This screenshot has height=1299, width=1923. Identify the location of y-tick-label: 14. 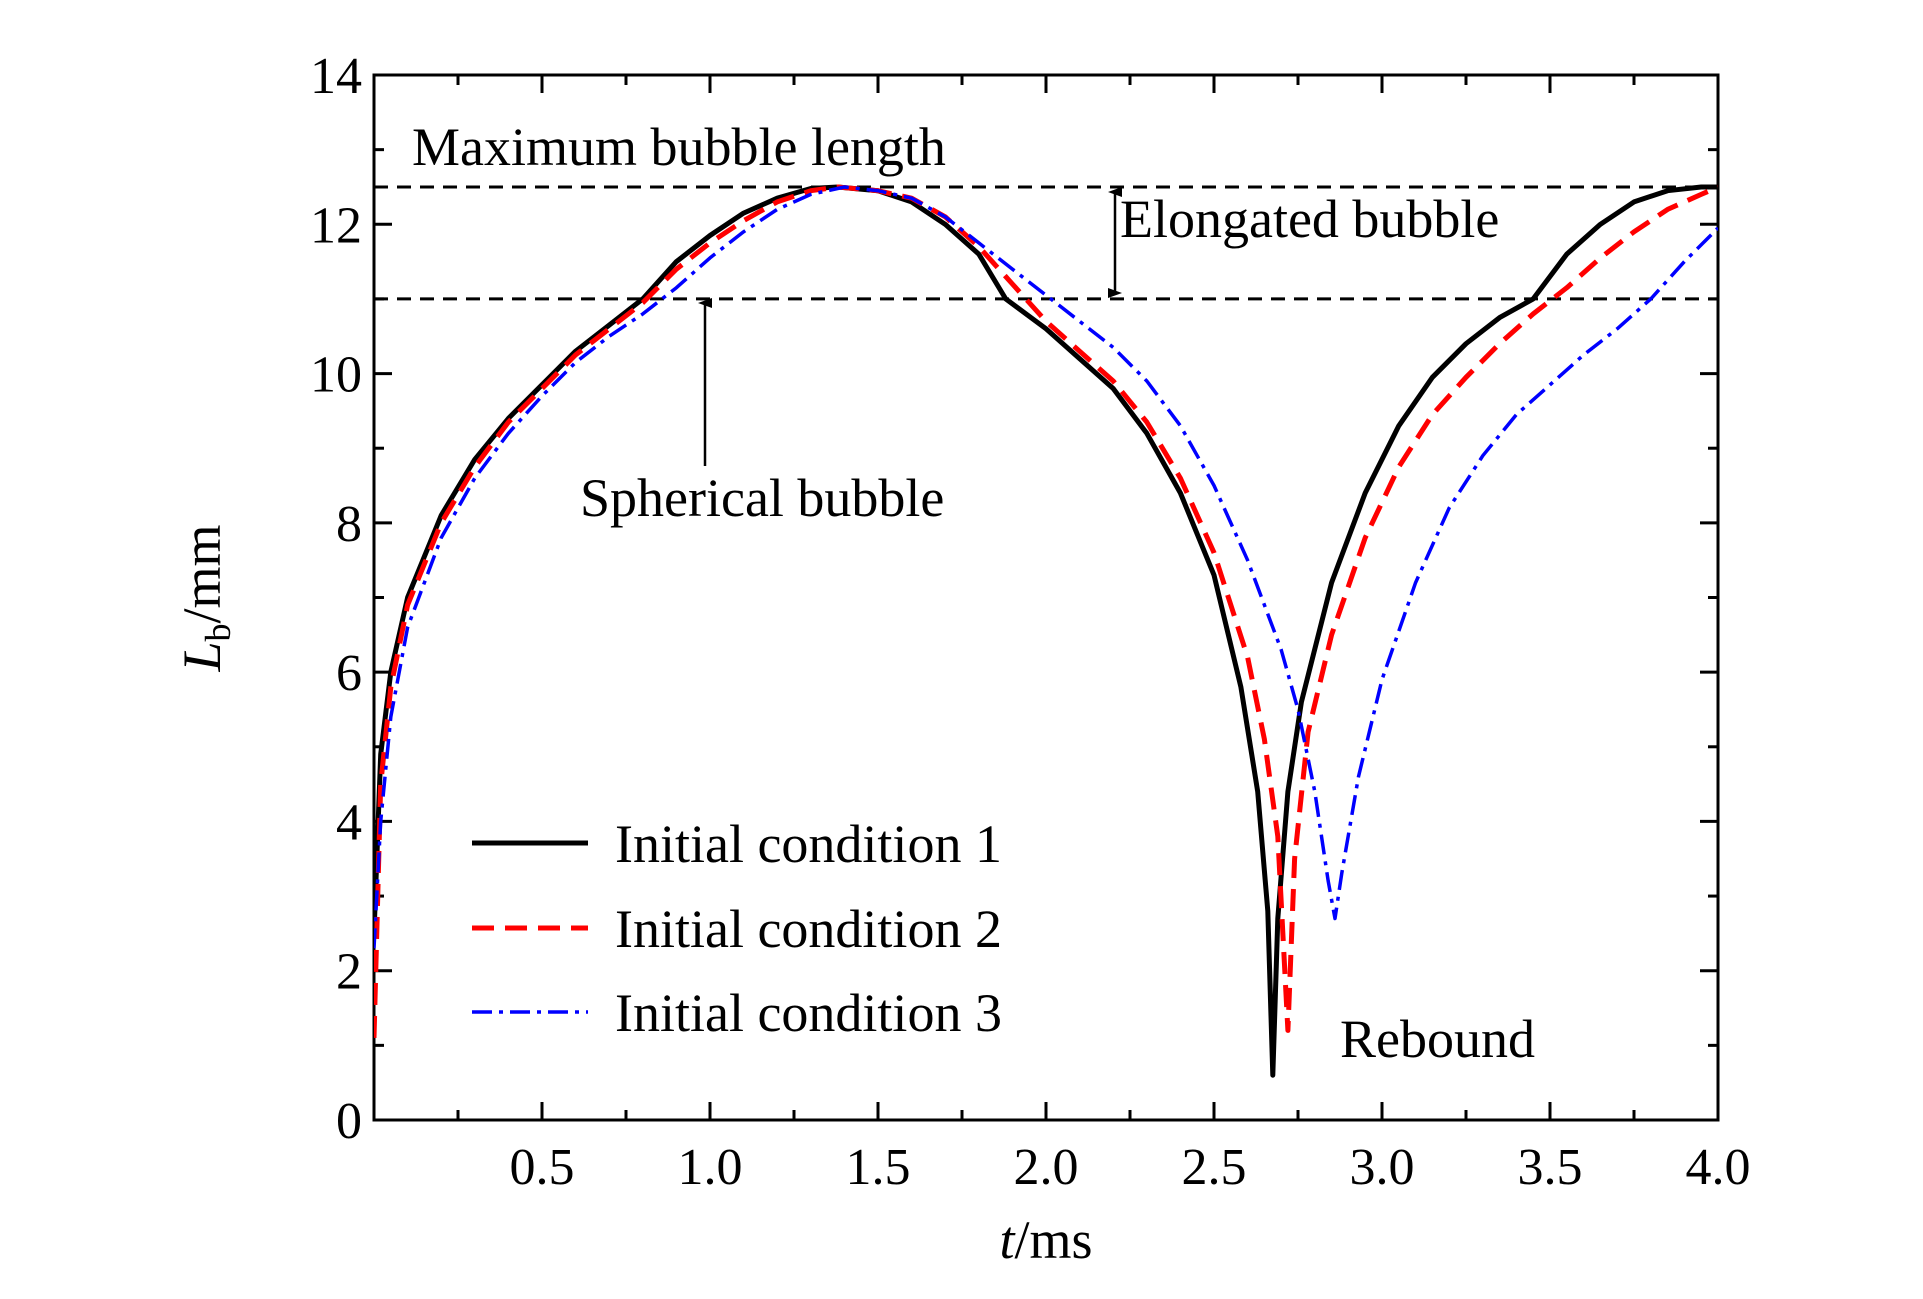
(336, 76).